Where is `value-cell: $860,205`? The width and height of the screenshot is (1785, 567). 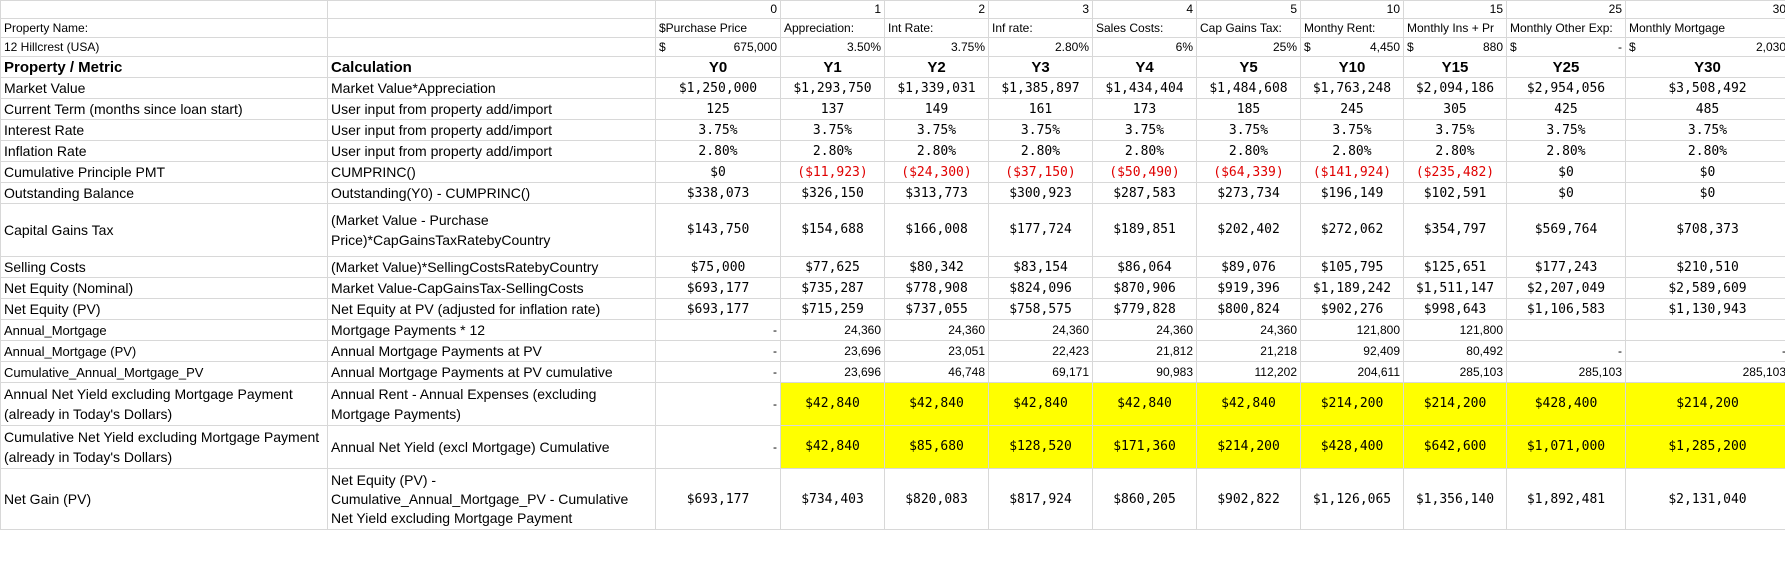
value-cell: $860,205 is located at coordinates (1144, 499).